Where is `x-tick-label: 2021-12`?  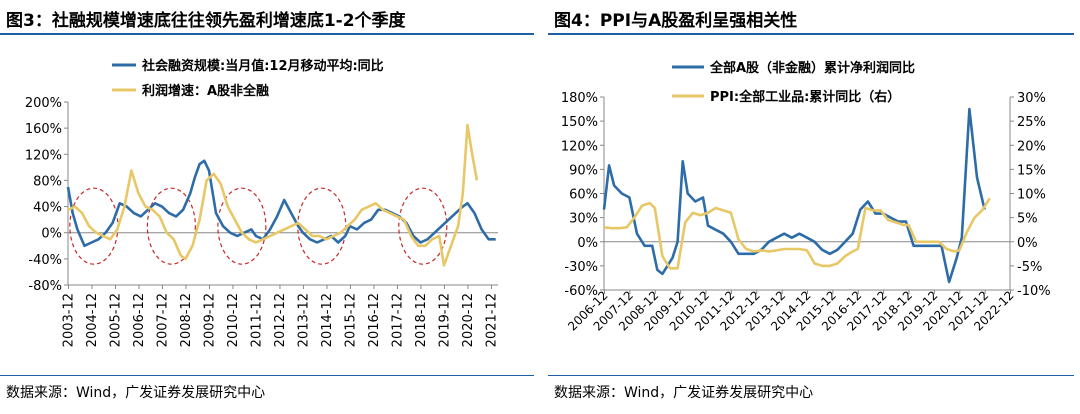
x-tick-label: 2021-12 is located at coordinates (491, 320).